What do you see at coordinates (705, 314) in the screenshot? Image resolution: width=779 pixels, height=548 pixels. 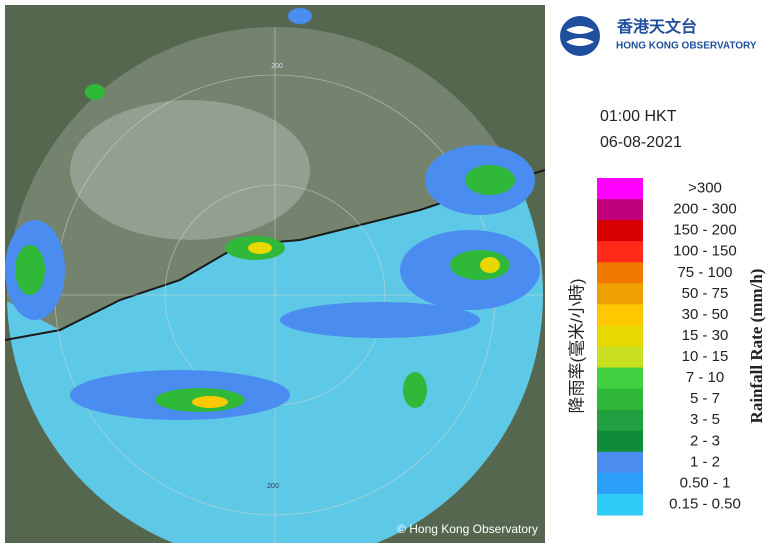 I see `legend-label: 30 - 50` at bounding box center [705, 314].